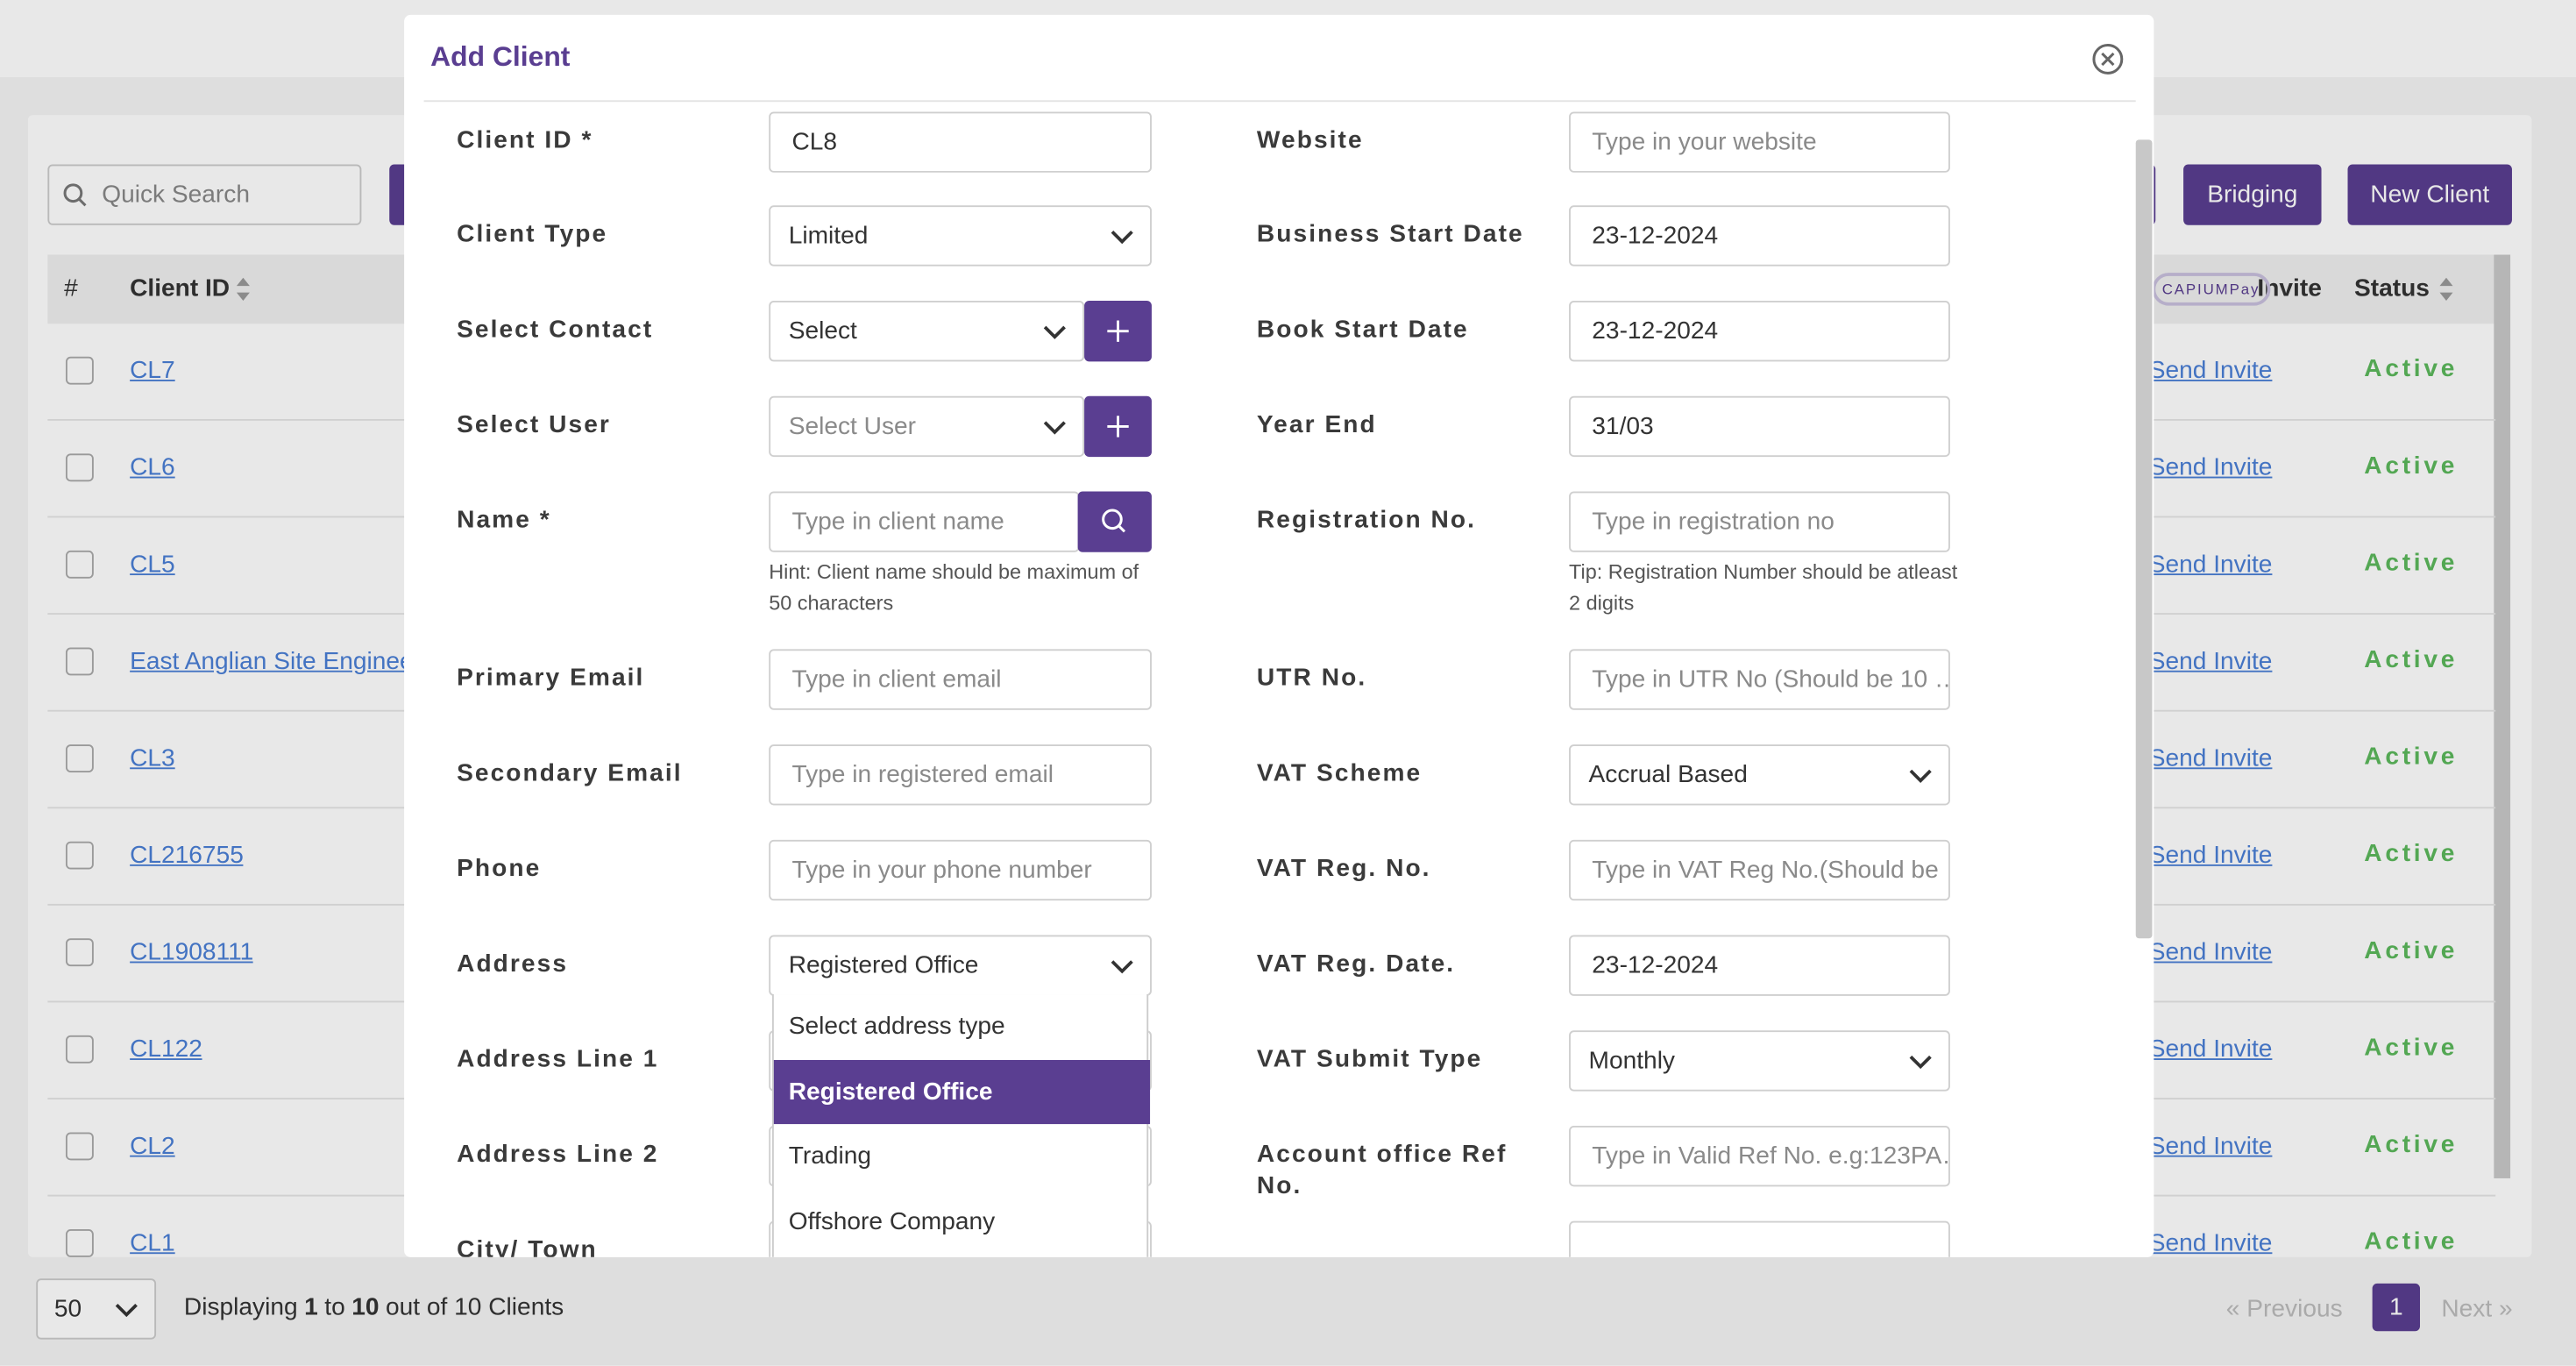 Image resolution: width=2576 pixels, height=1366 pixels. What do you see at coordinates (504, 521) in the screenshot?
I see `field-label: Name *` at bounding box center [504, 521].